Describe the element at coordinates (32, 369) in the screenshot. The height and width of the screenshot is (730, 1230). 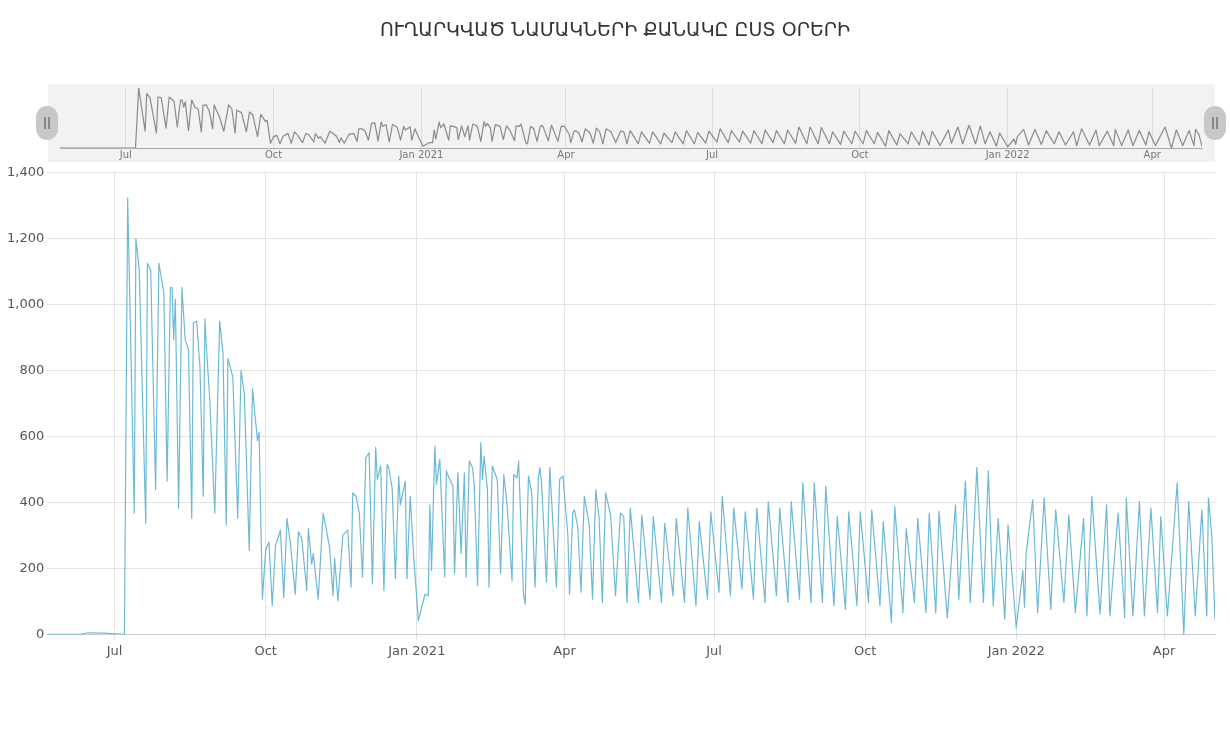
I see `y-tick-label: 800` at that location.